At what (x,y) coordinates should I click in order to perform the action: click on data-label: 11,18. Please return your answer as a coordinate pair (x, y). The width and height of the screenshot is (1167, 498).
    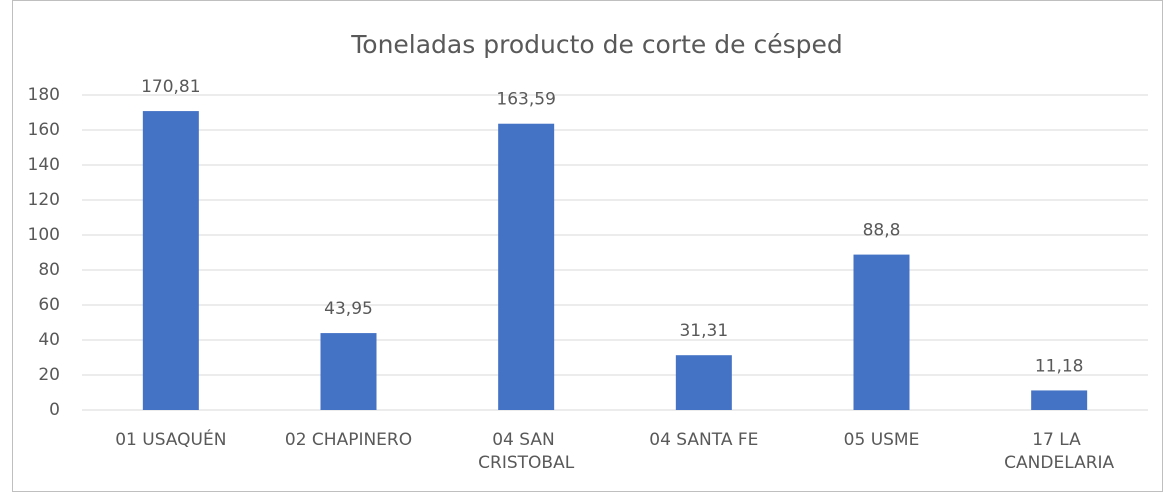
    Looking at the image, I should click on (1059, 366).